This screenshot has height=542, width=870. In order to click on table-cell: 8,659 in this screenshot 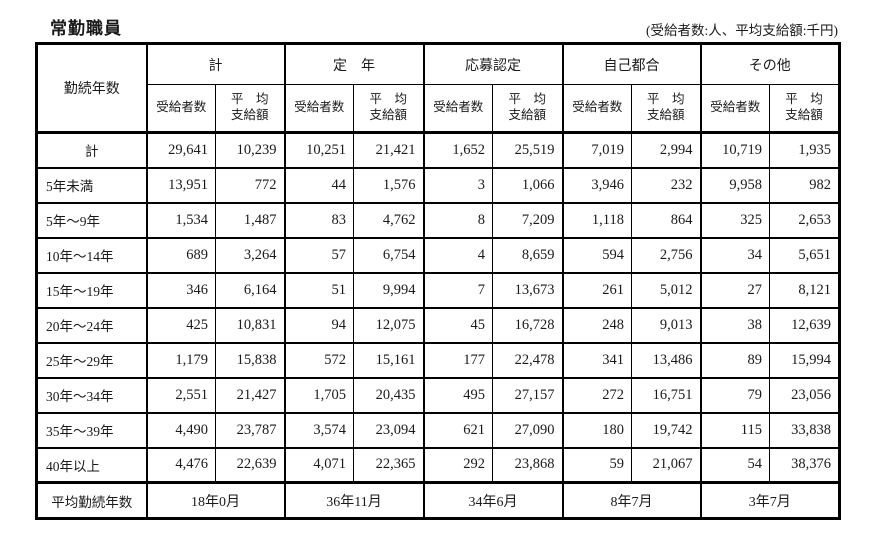, I will do `click(527, 255)`.